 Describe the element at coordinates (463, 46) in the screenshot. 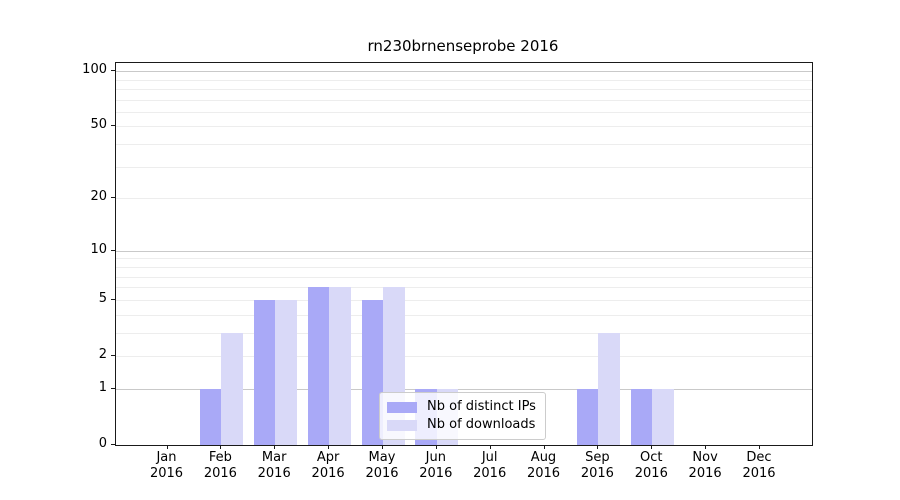

I see `chart-title: rn230brnenseprobe 2016` at that location.